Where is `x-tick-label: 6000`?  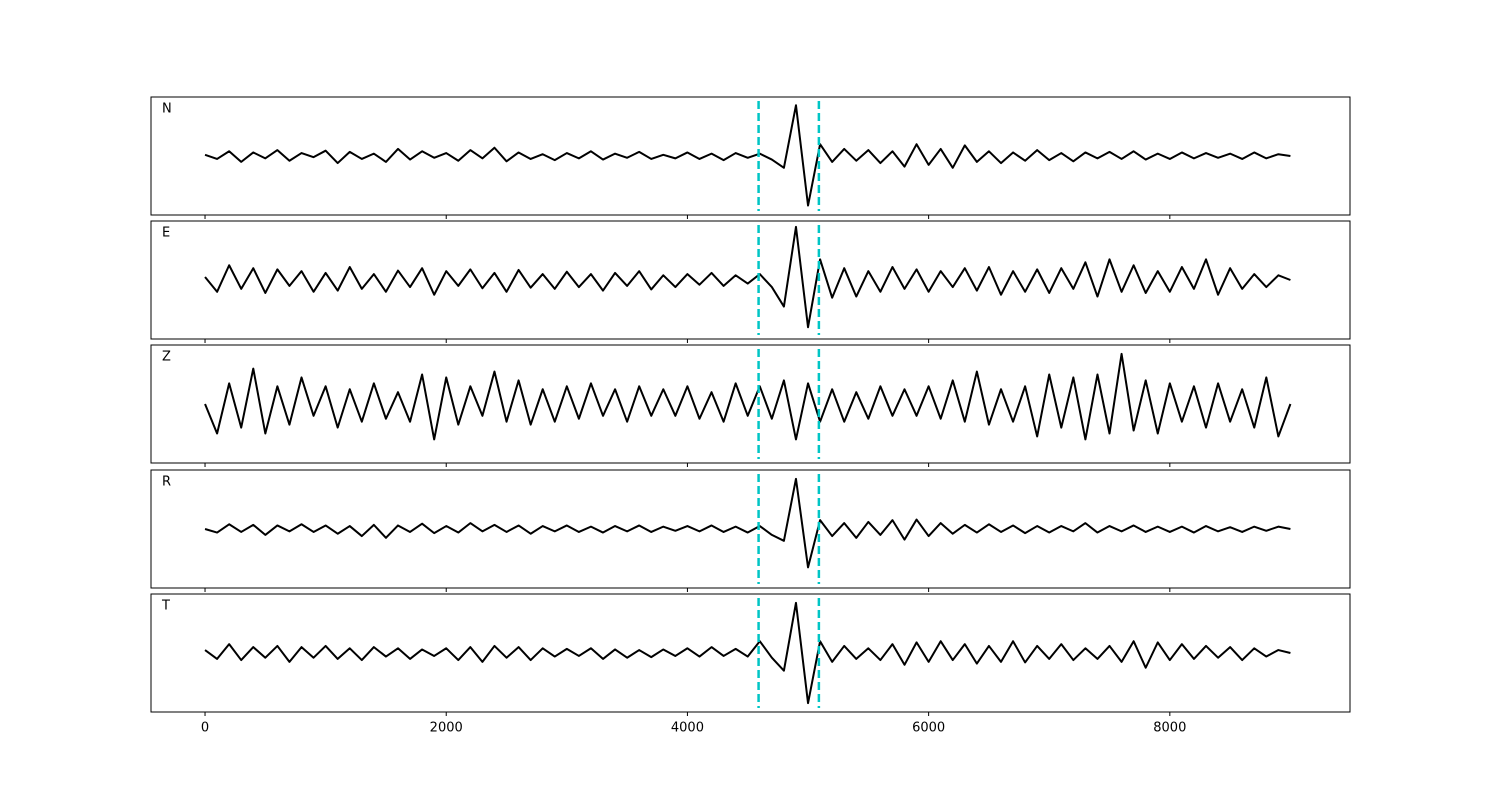
x-tick-label: 6000 is located at coordinates (928, 728).